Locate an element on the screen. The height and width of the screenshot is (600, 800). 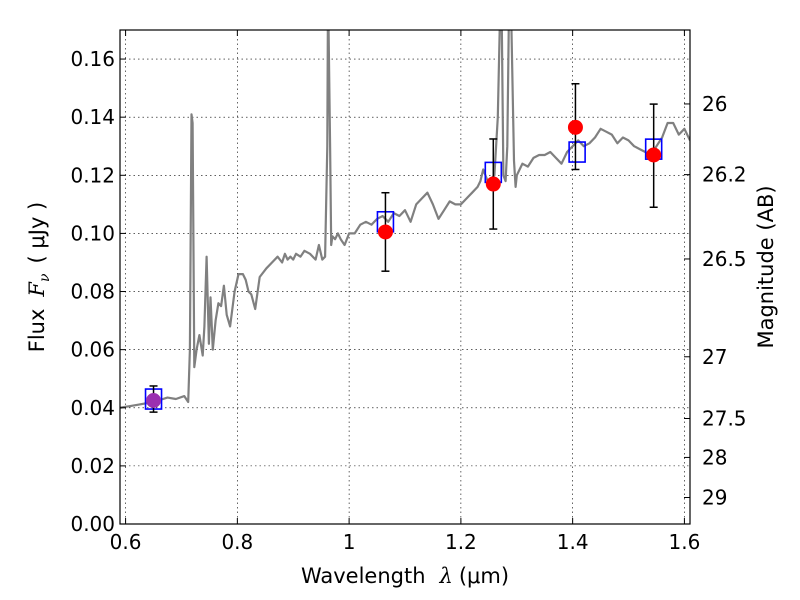
model-flux-square is located at coordinates (577, 152).